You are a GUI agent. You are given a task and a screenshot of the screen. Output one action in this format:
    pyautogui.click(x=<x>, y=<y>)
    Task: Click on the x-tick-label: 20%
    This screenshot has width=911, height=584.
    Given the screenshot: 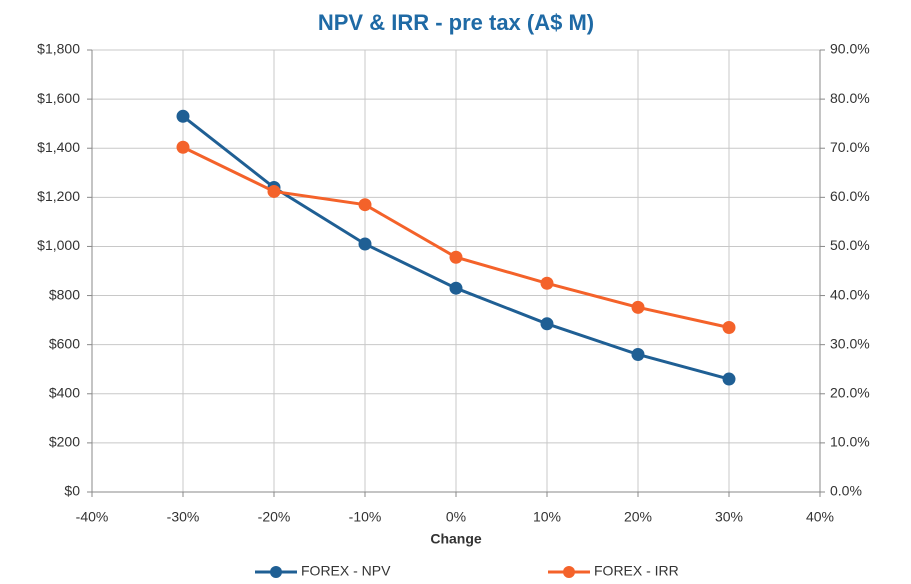 What is the action you would take?
    pyautogui.click(x=638, y=517)
    